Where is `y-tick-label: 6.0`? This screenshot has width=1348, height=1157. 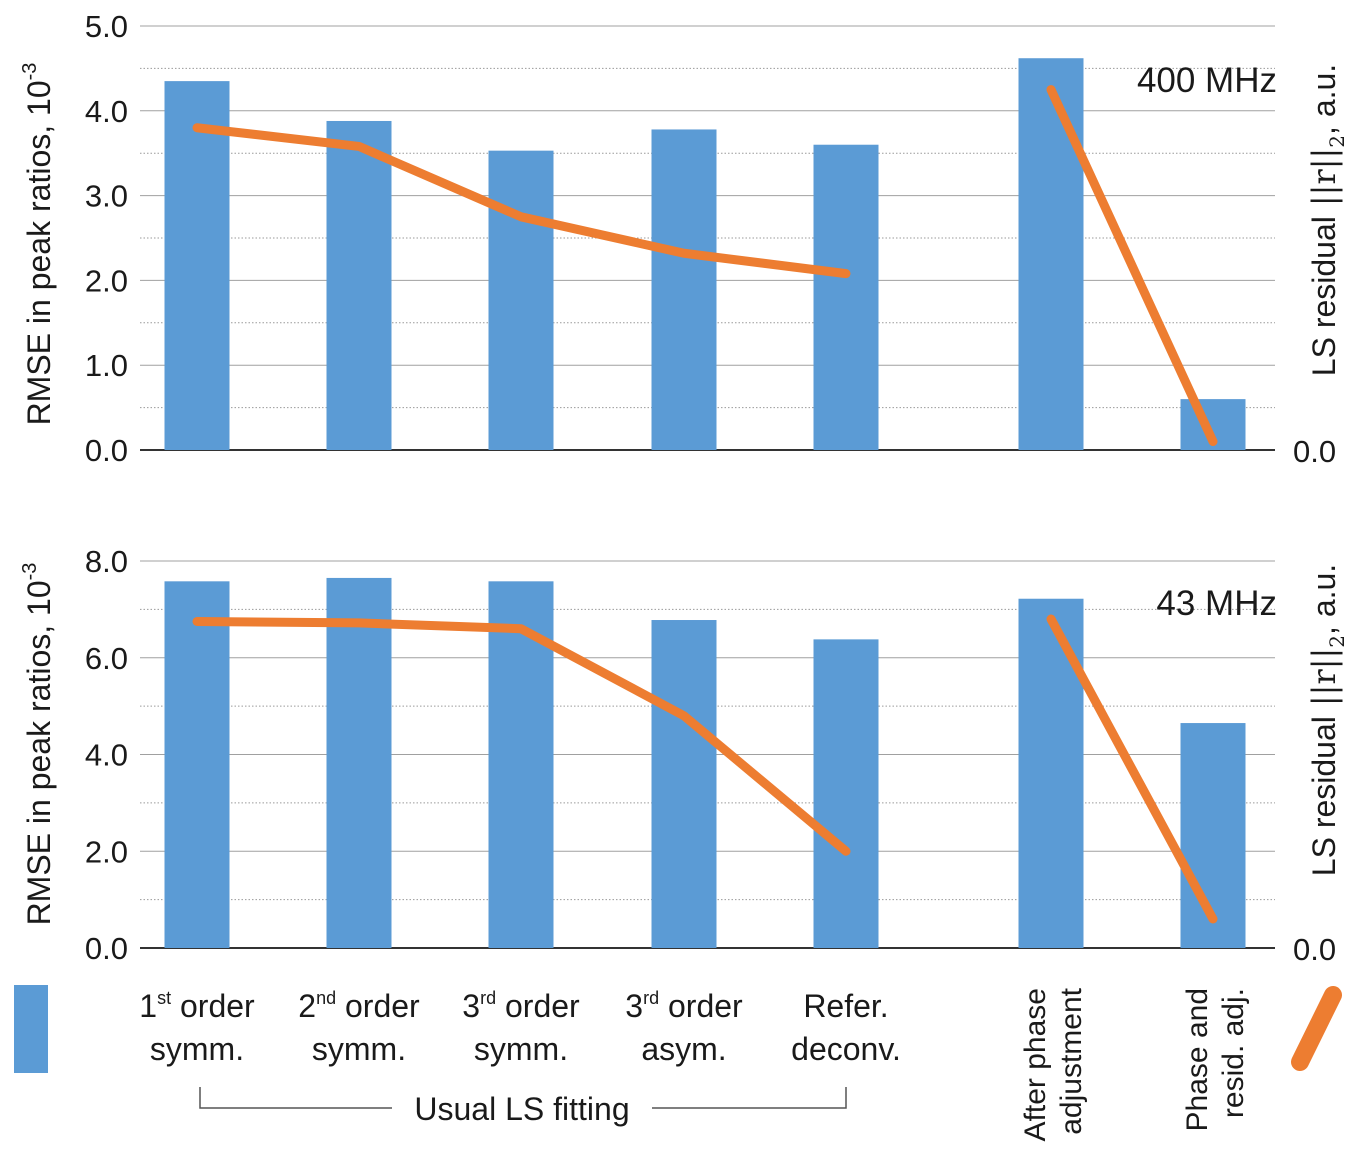 y-tick-label: 6.0 is located at coordinates (106, 658).